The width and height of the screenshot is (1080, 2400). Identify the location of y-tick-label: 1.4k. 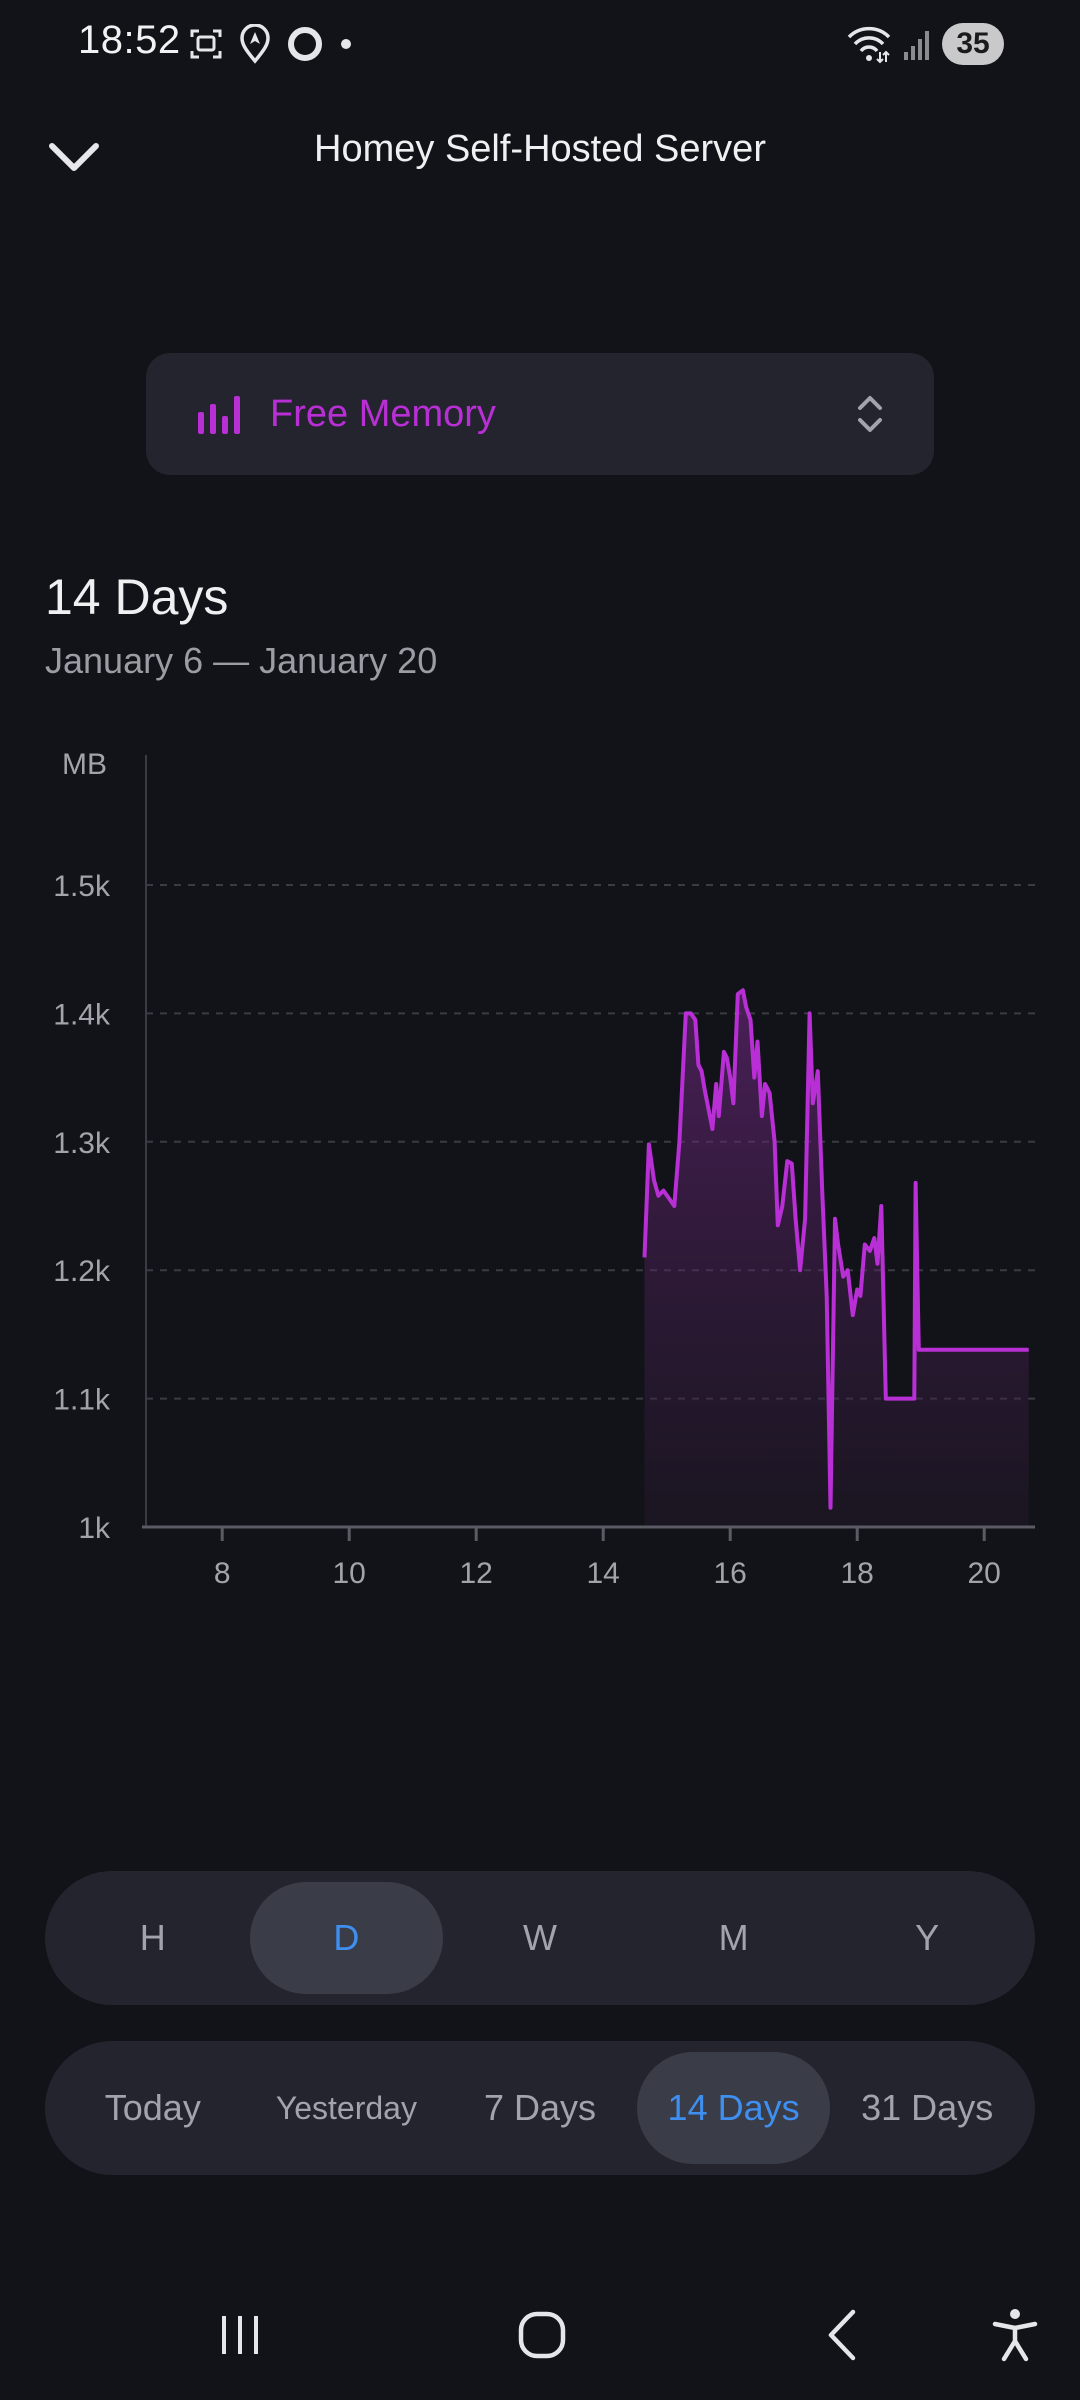
(82, 1014).